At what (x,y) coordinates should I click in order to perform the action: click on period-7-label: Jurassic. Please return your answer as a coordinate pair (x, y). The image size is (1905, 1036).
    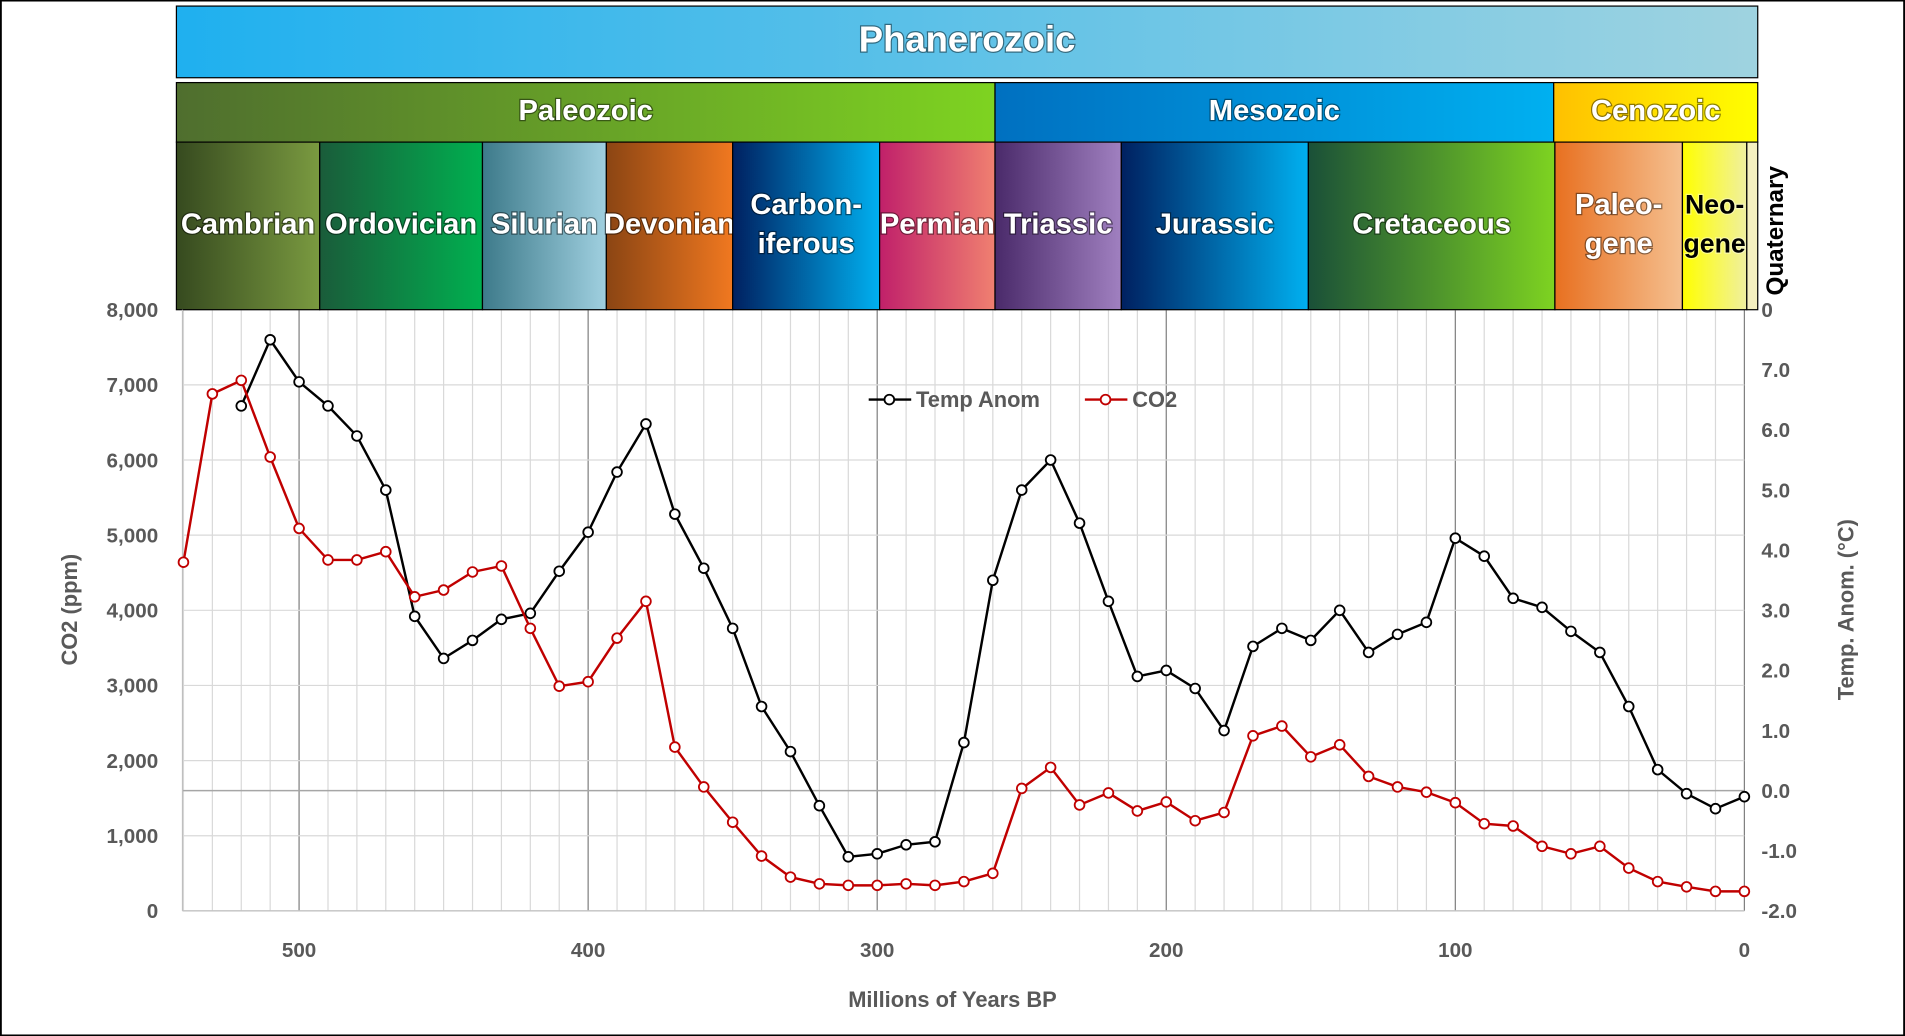
    Looking at the image, I should click on (1215, 225).